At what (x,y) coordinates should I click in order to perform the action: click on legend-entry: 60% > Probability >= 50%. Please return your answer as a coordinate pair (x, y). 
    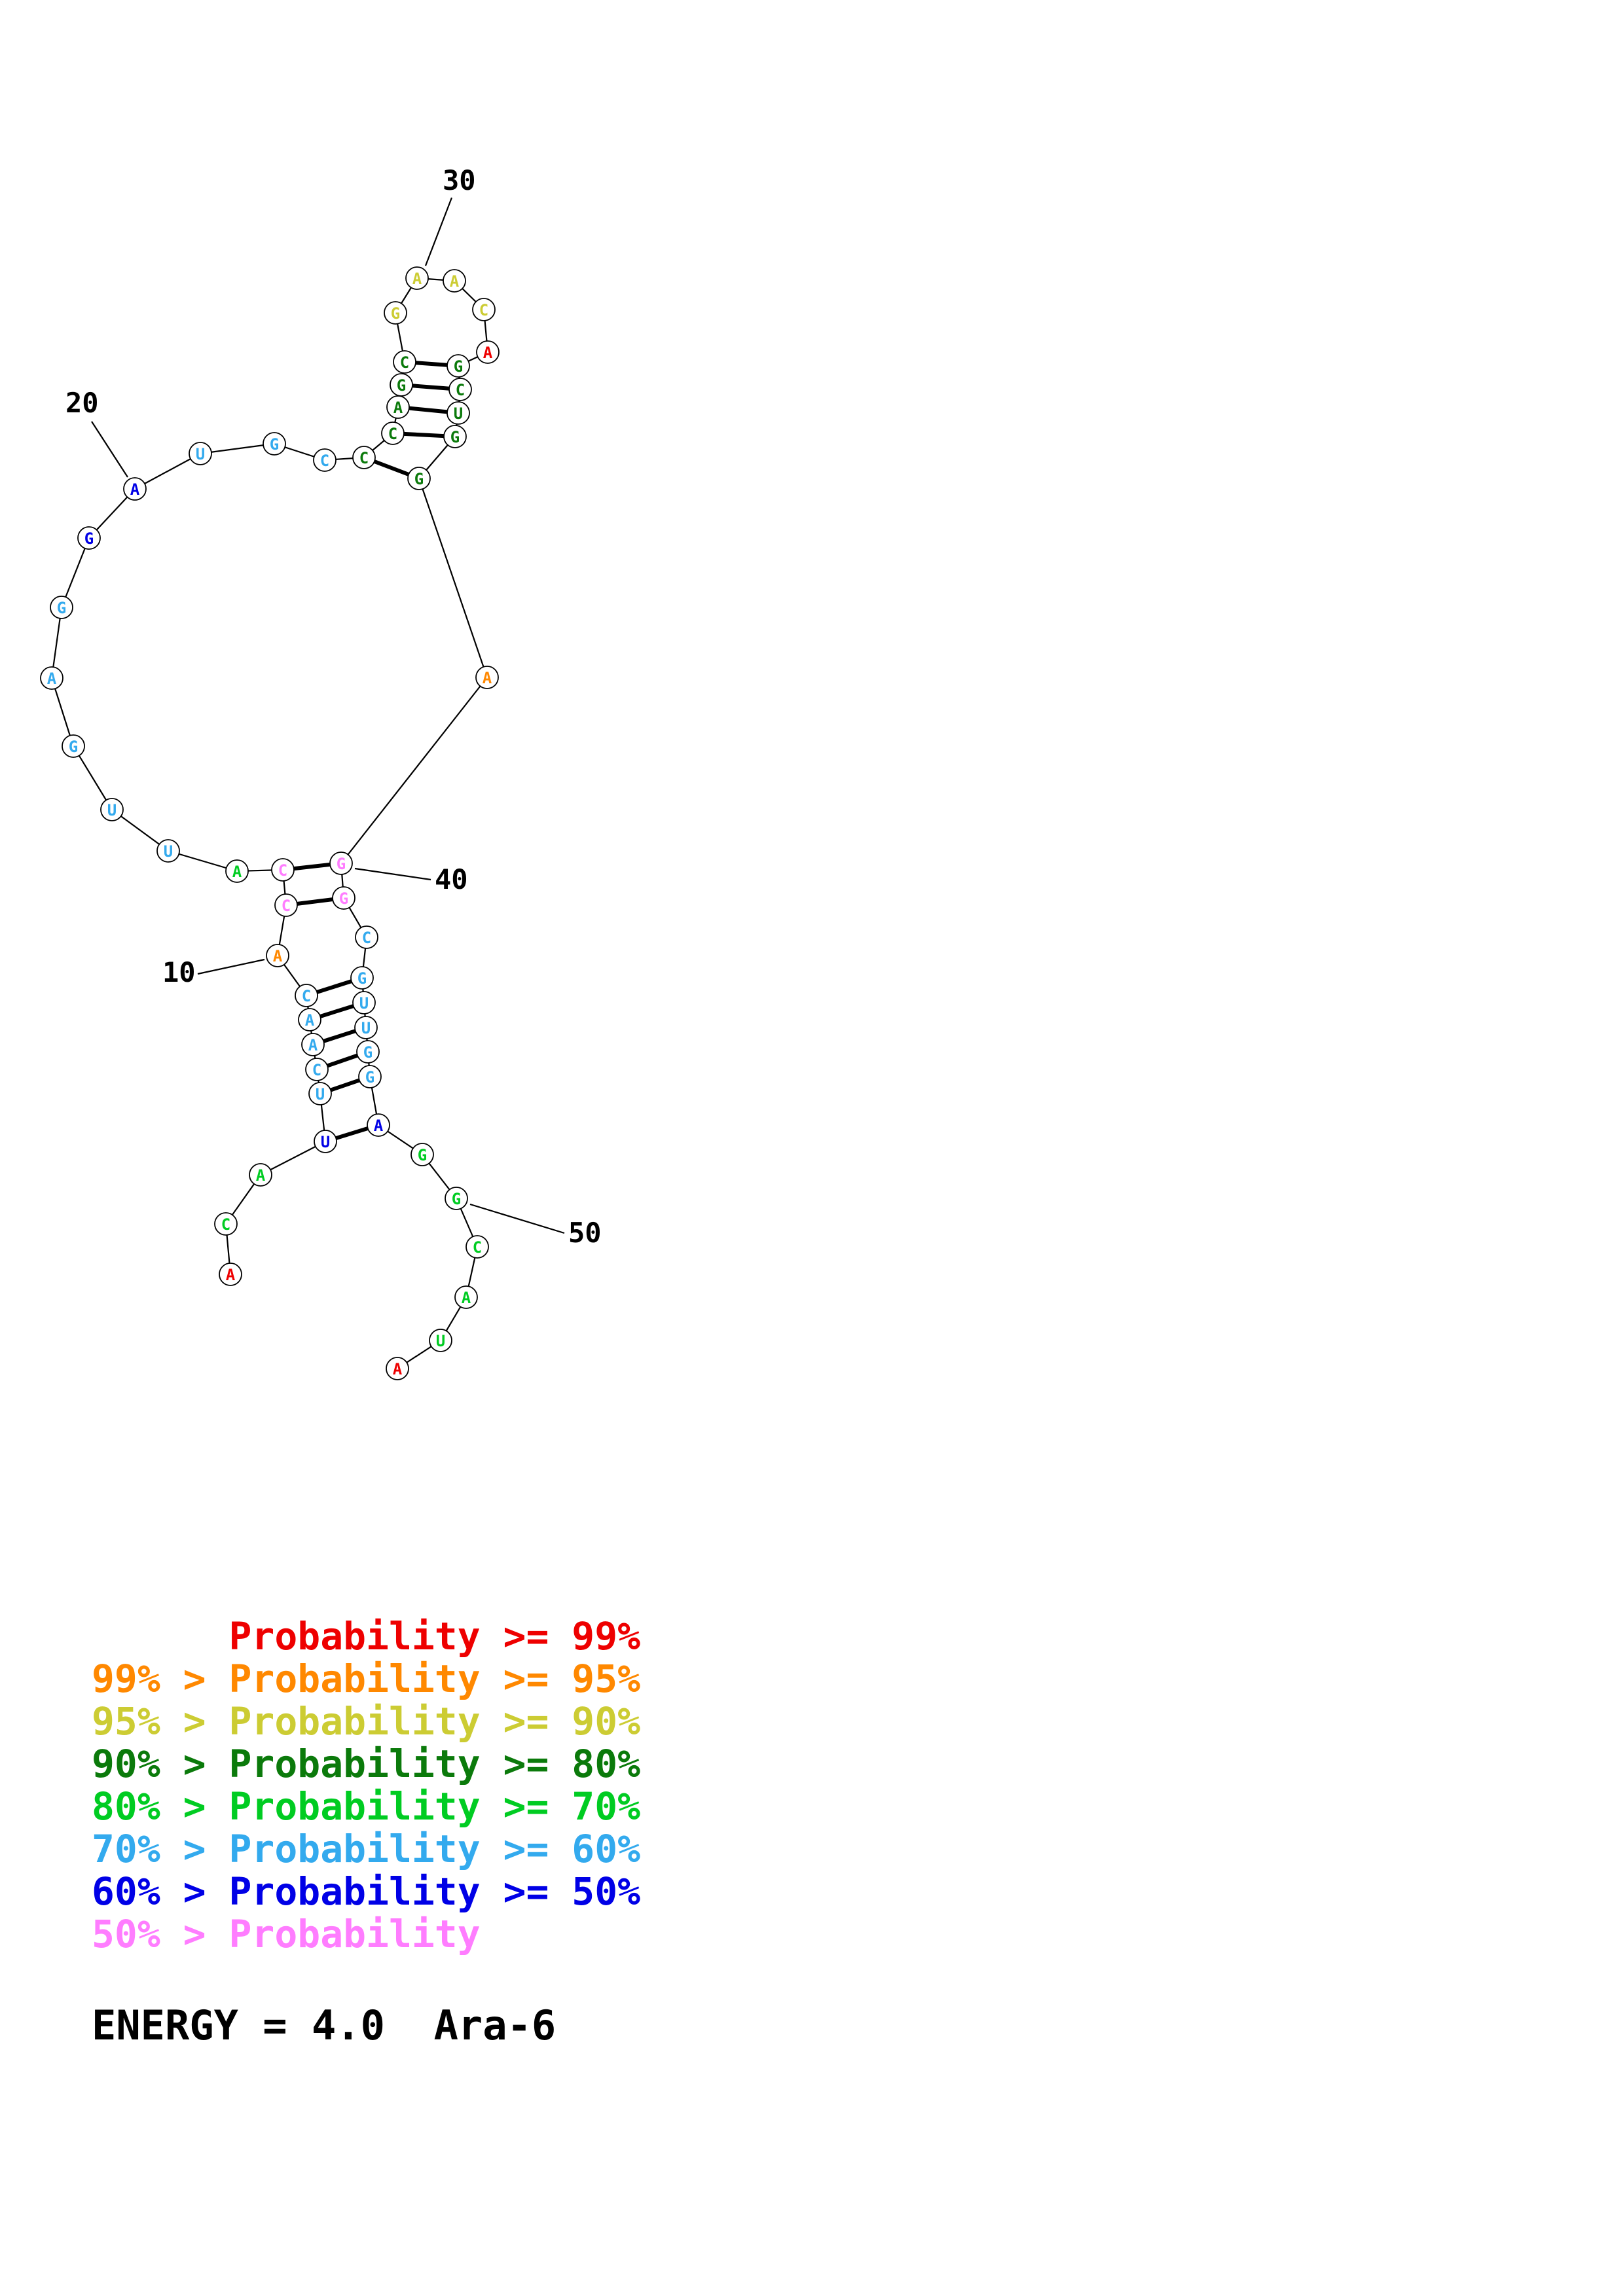
    Looking at the image, I should click on (366, 1891).